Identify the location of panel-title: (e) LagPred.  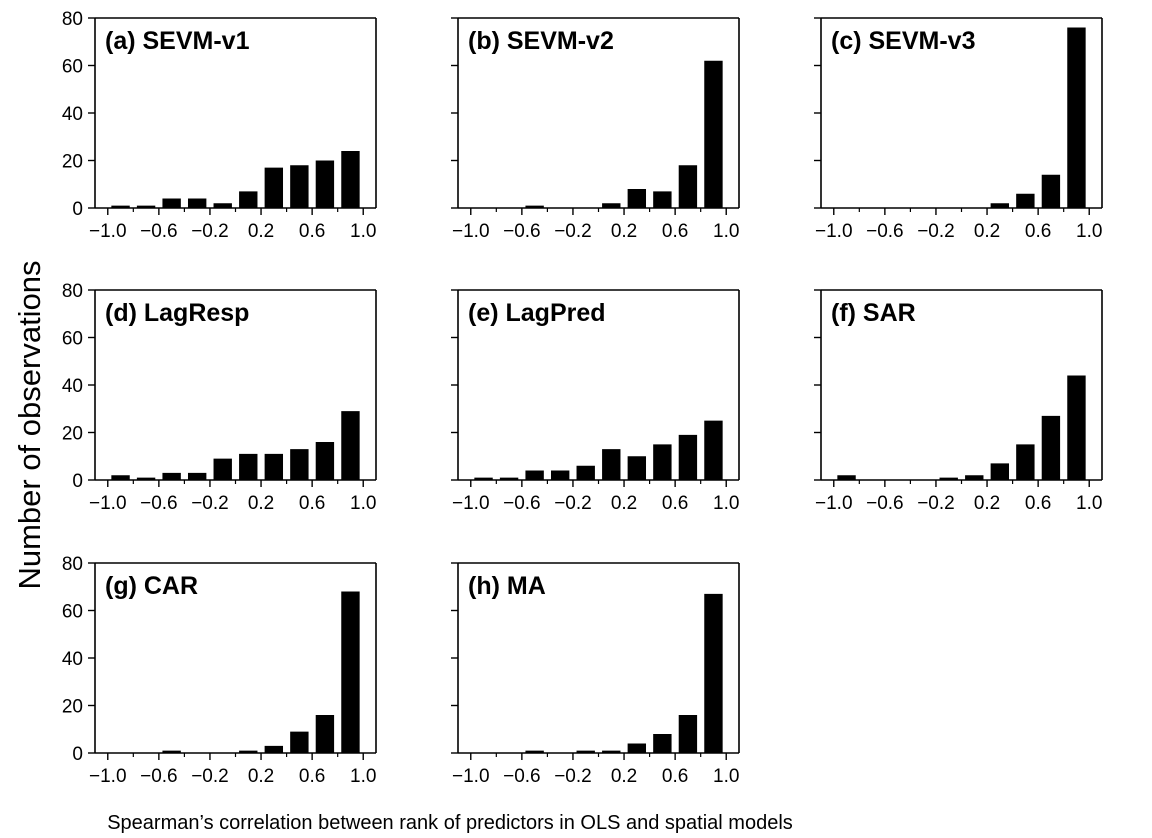
(537, 313).